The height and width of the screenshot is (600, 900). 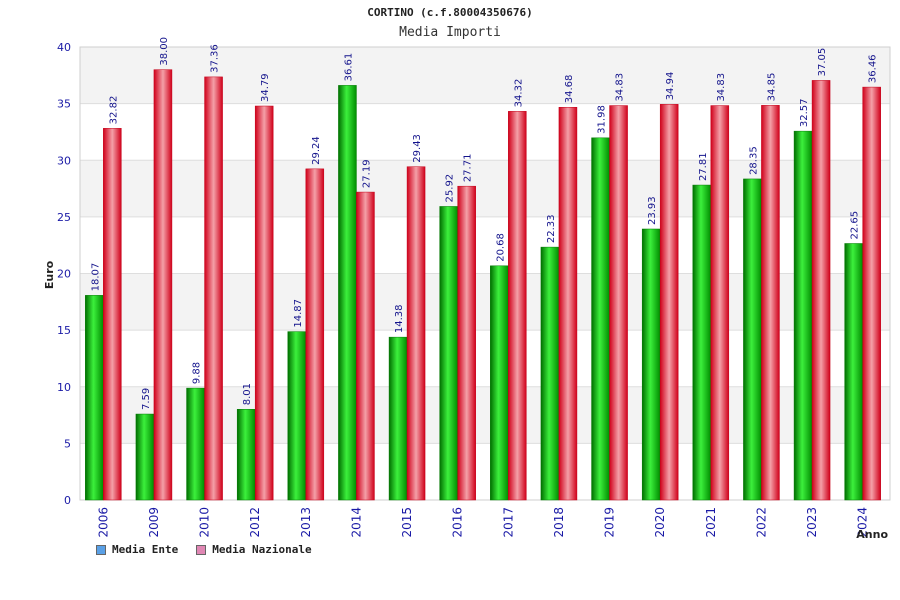 I want to click on x-tick-label: 2013, so click(x=306, y=522).